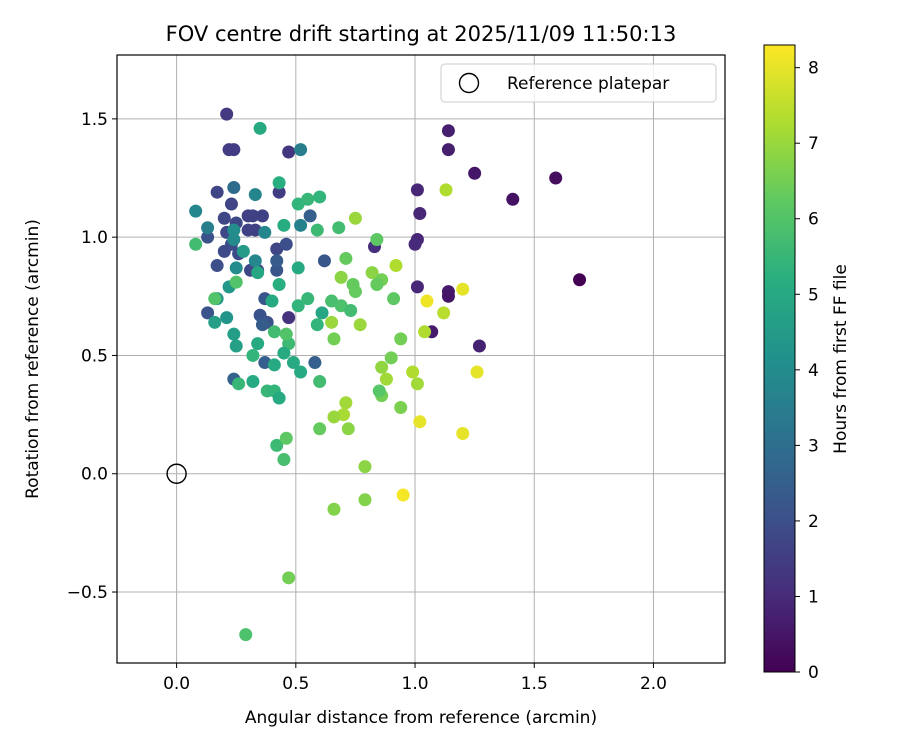  What do you see at coordinates (813, 446) in the screenshot?
I see `colorbar-tick-label: 3` at bounding box center [813, 446].